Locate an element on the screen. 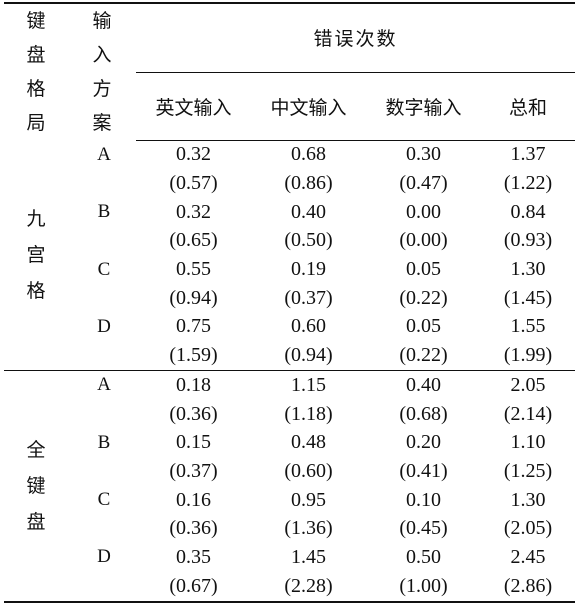  mean-cell: 0.75 is located at coordinates (193, 326).